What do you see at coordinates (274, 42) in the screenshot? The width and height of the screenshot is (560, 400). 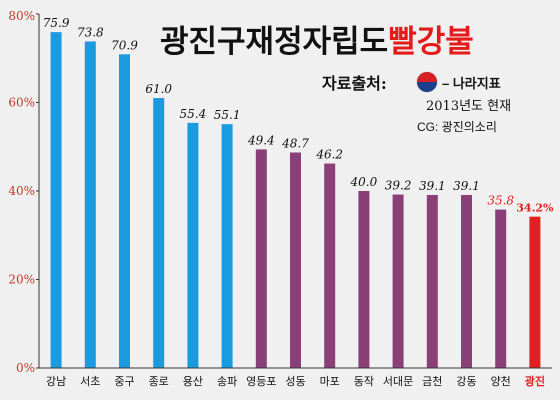 I see `chart-title-main: 광진구재정자립도` at bounding box center [274, 42].